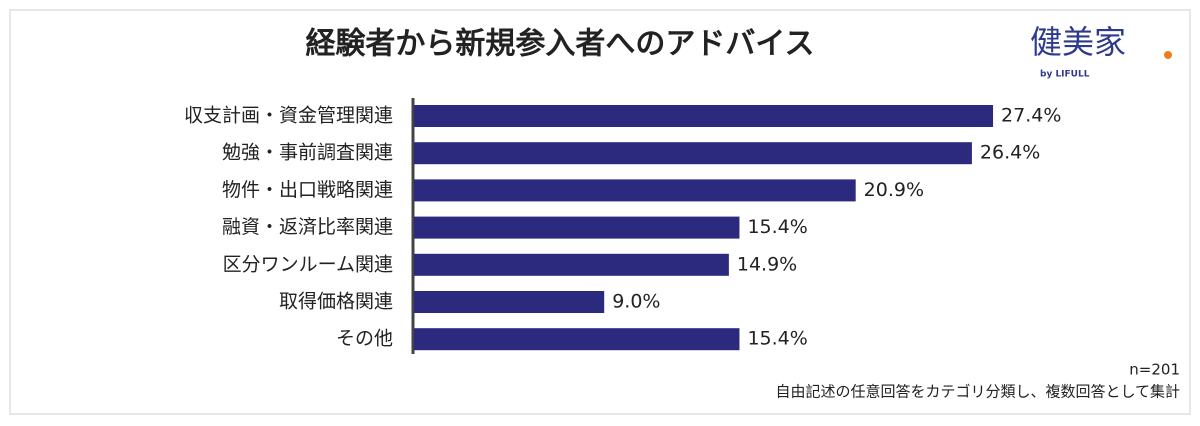 The height and width of the screenshot is (426, 1200). What do you see at coordinates (767, 264) in the screenshot?
I see `value-label: 14.9%` at bounding box center [767, 264].